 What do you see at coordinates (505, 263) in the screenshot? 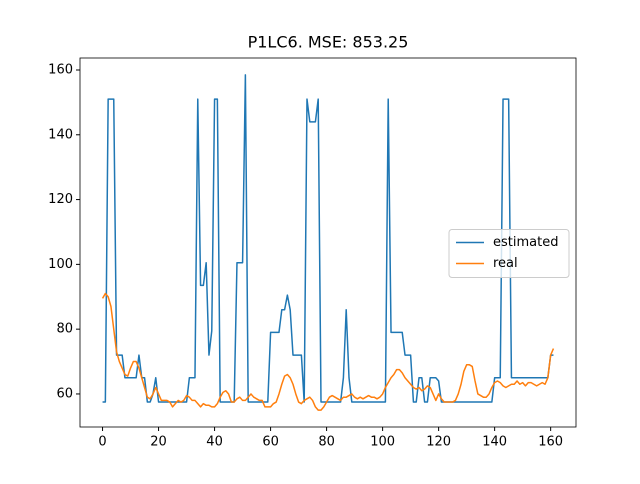
I see `legend-label: real` at bounding box center [505, 263].